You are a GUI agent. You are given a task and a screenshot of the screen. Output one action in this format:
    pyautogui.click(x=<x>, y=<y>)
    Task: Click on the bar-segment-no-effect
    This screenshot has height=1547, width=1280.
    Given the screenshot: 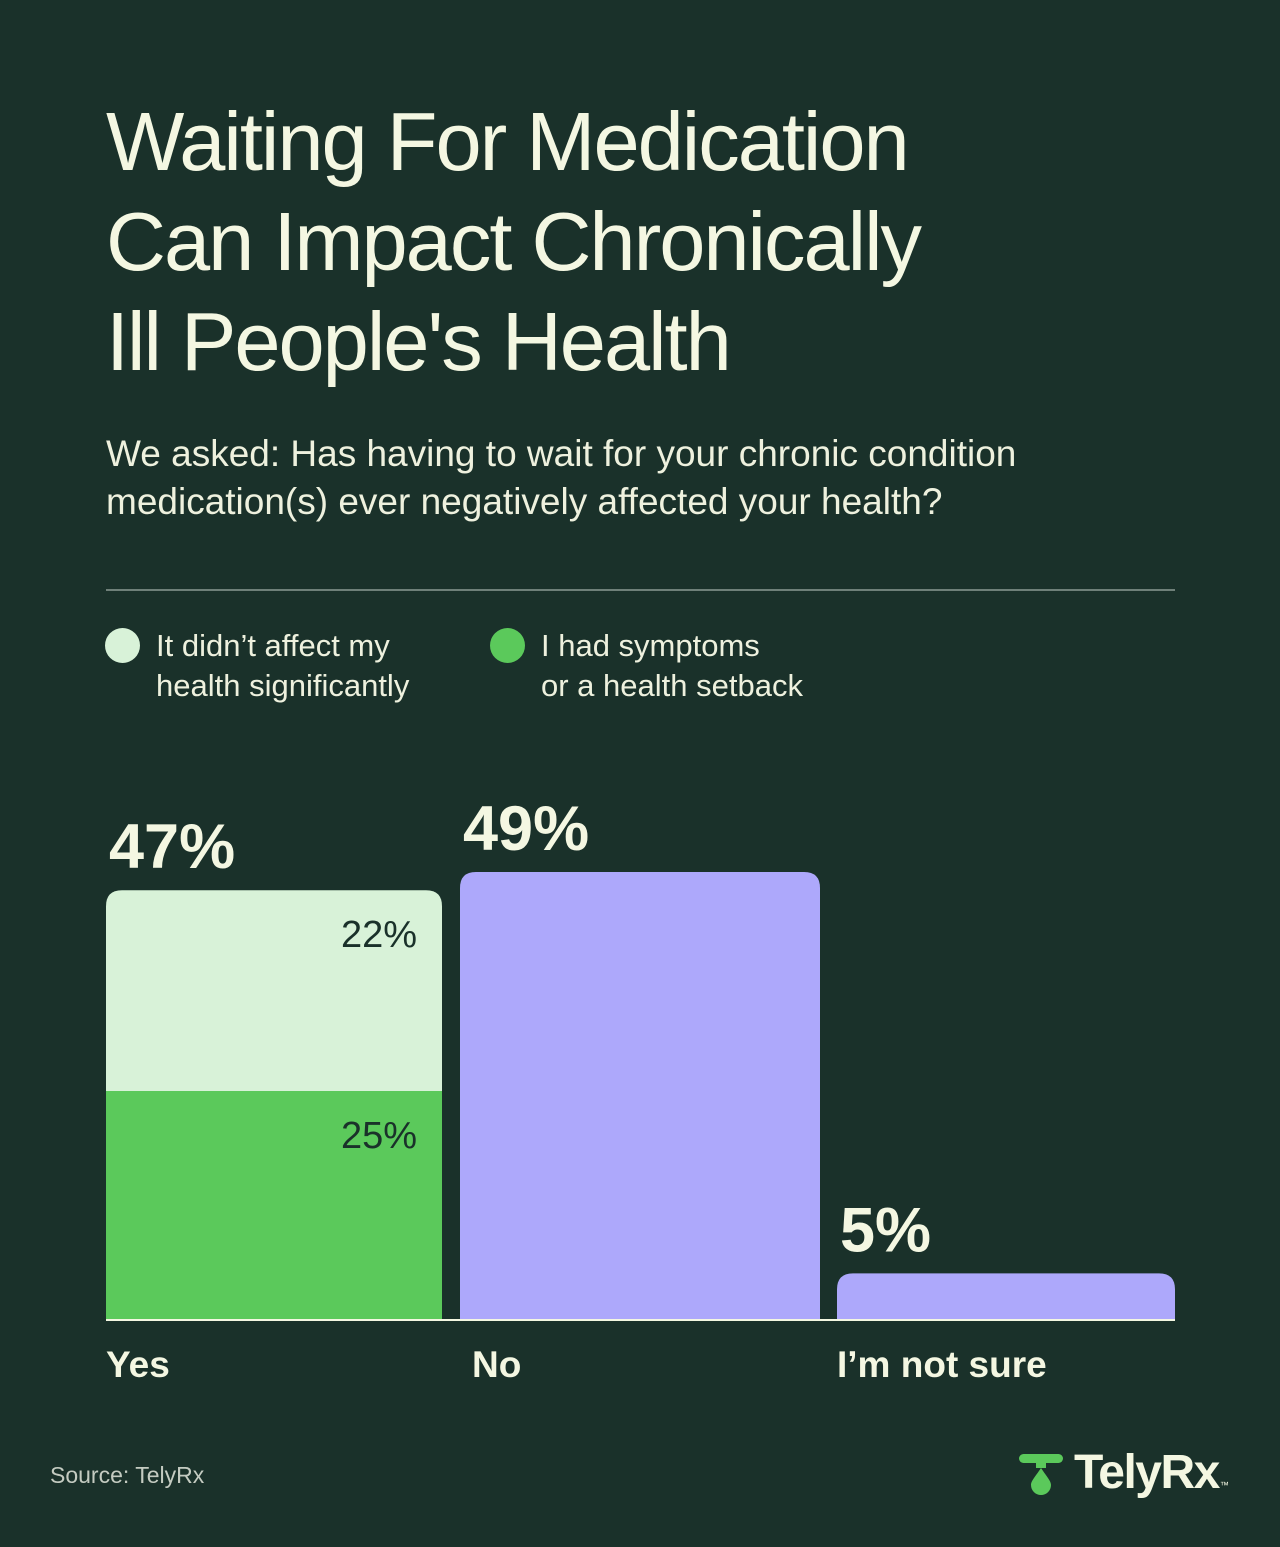 What is the action you would take?
    pyautogui.click(x=274, y=990)
    